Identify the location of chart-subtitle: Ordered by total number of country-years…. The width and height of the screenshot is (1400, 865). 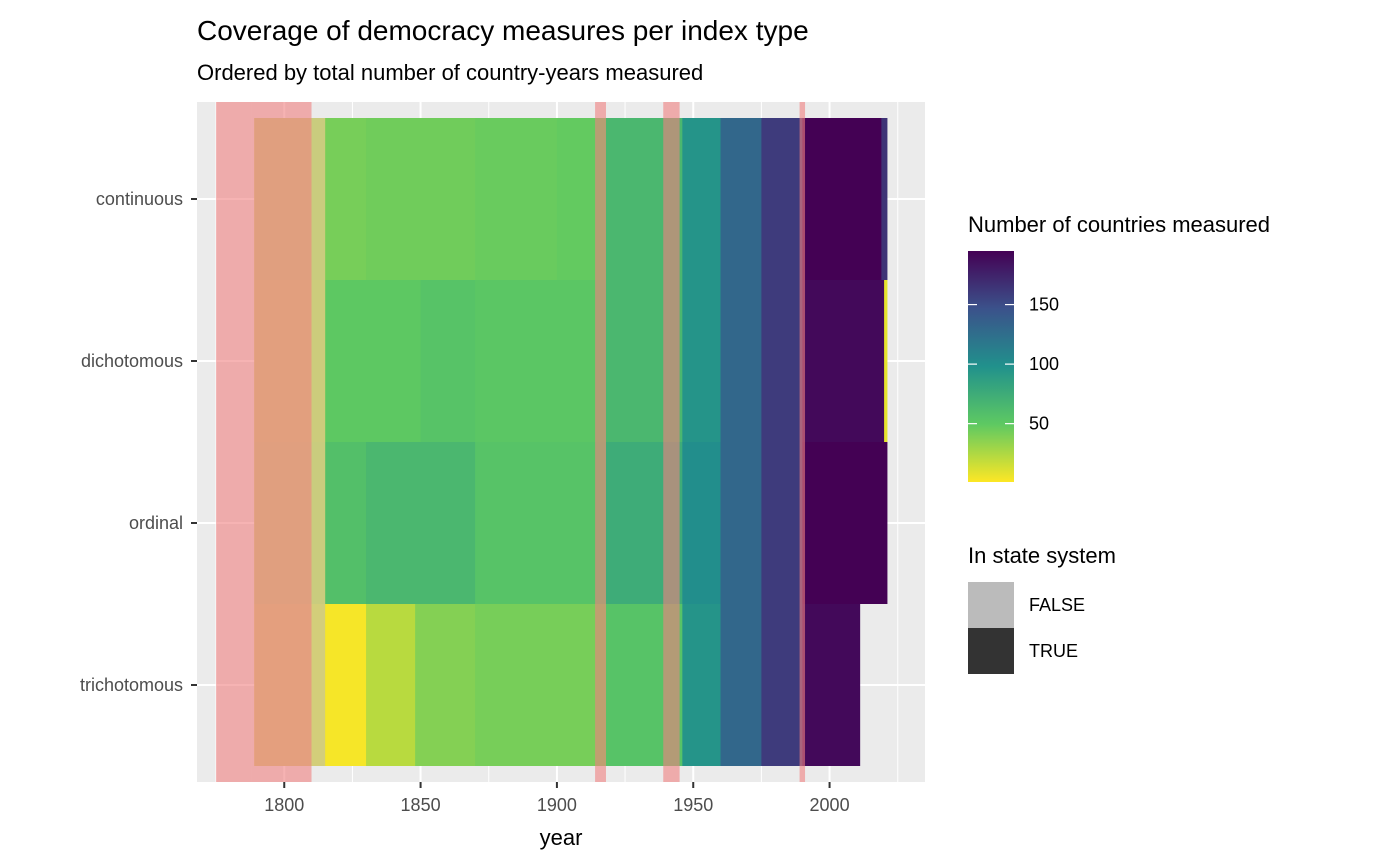
(450, 72).